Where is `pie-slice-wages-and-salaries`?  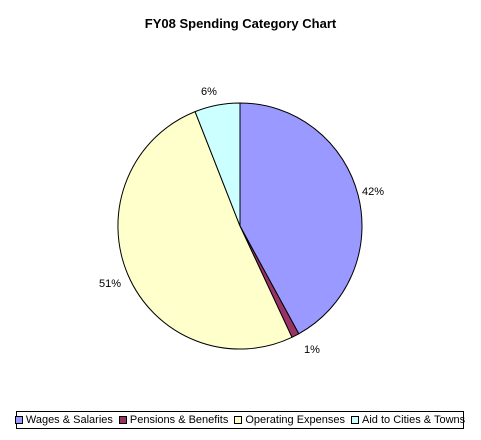
pie-slice-wages-and-salaries is located at coordinates (301, 218).